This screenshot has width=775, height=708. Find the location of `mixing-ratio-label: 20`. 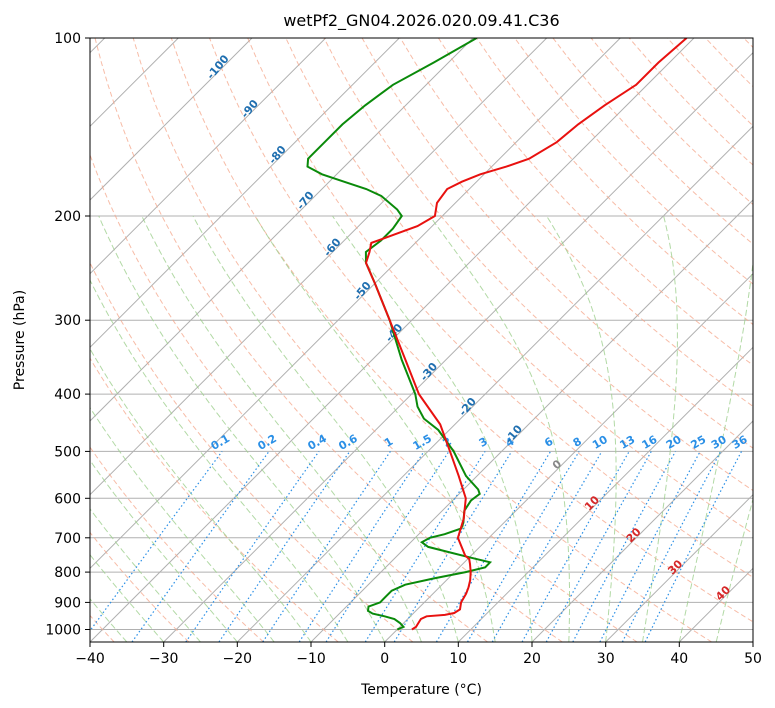

mixing-ratio-label: 20 is located at coordinates (674, 442).